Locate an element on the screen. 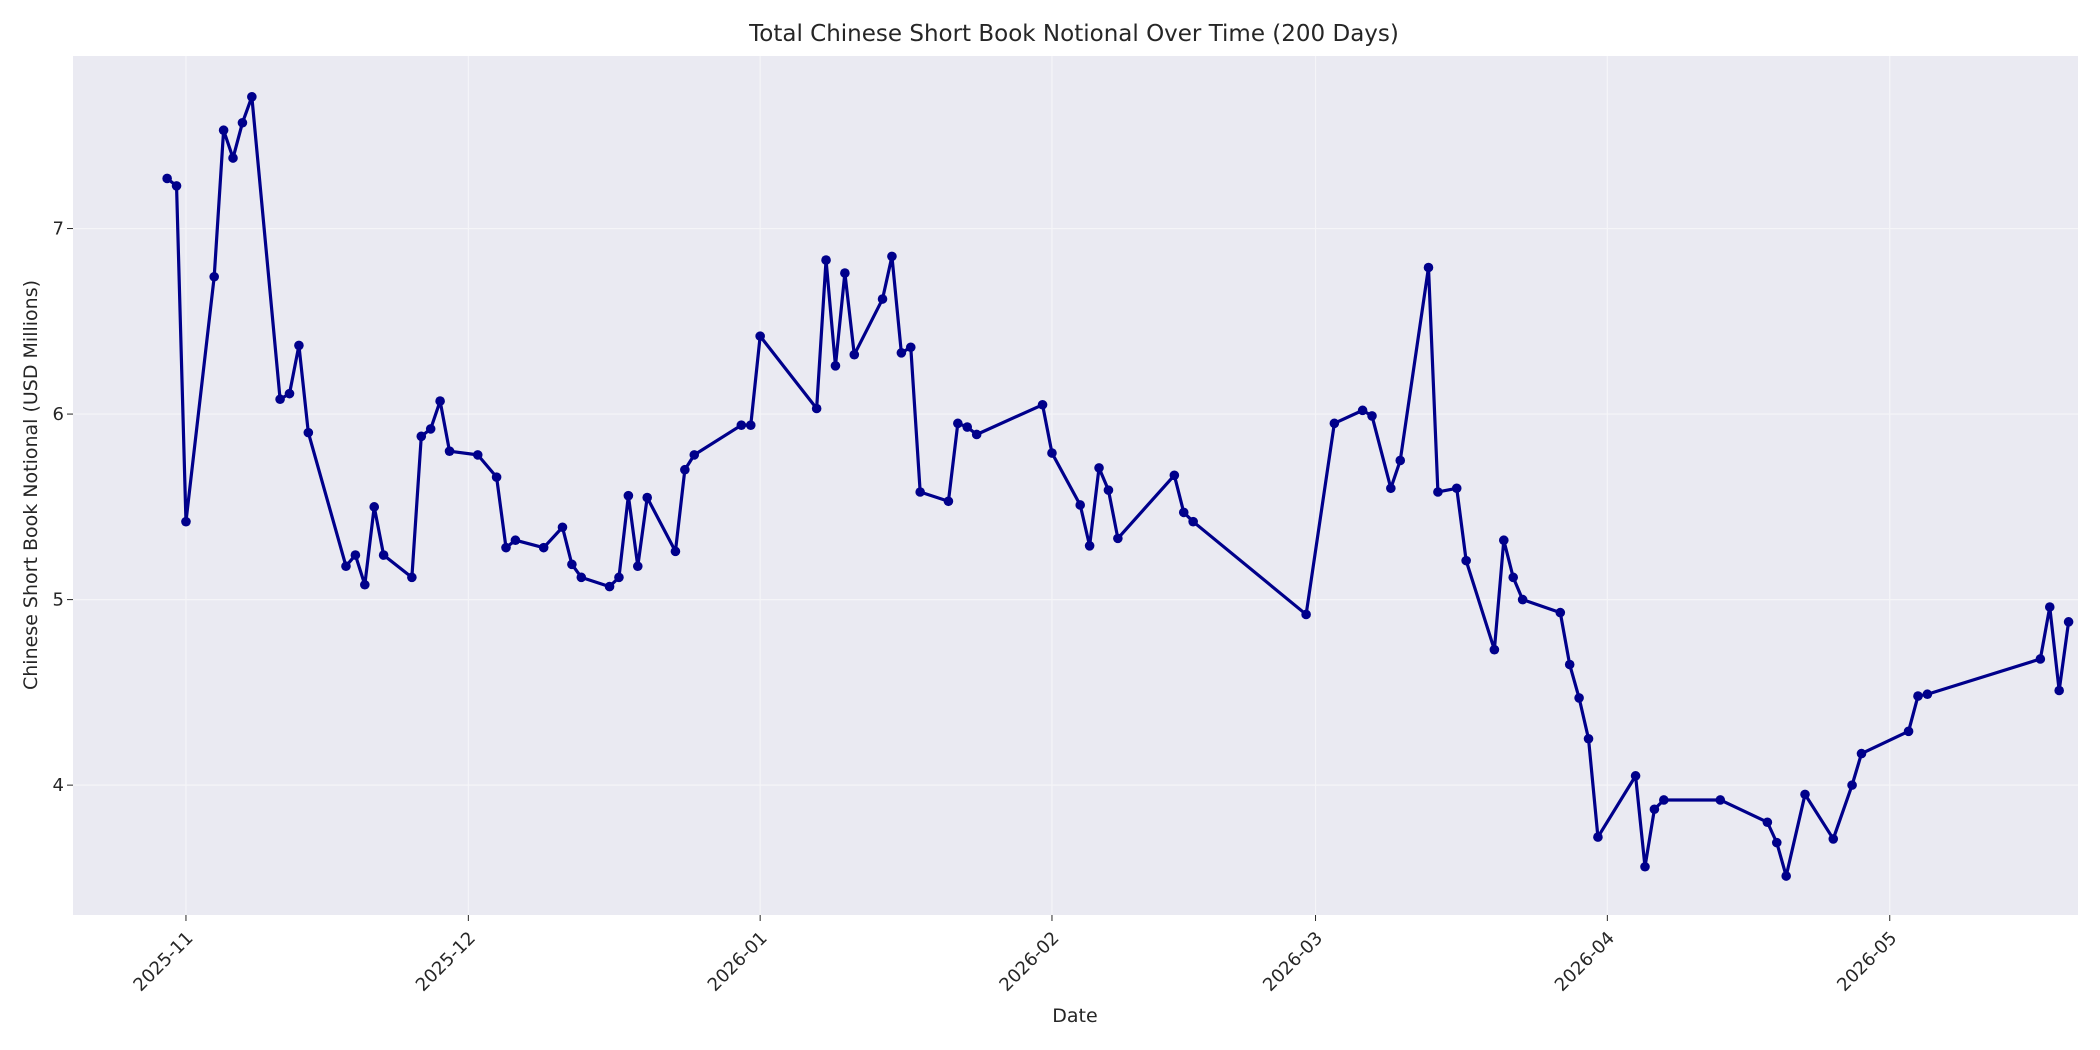 The height and width of the screenshot is (1050, 2100). y-axis-ticks: 4 5 6 7 is located at coordinates (63, 507).